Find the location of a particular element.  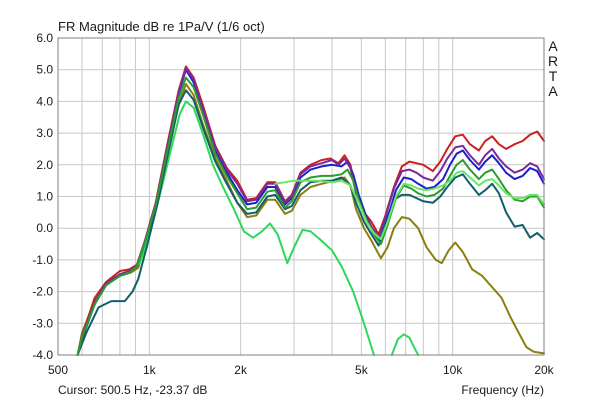

brand-label: A R T A is located at coordinates (553, 68).